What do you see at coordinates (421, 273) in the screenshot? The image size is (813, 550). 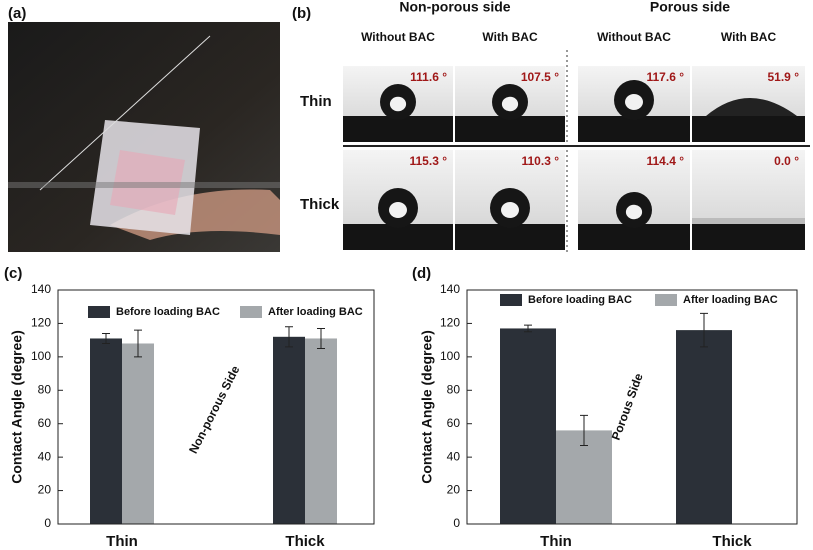 I see `panel-label: (d)` at bounding box center [421, 273].